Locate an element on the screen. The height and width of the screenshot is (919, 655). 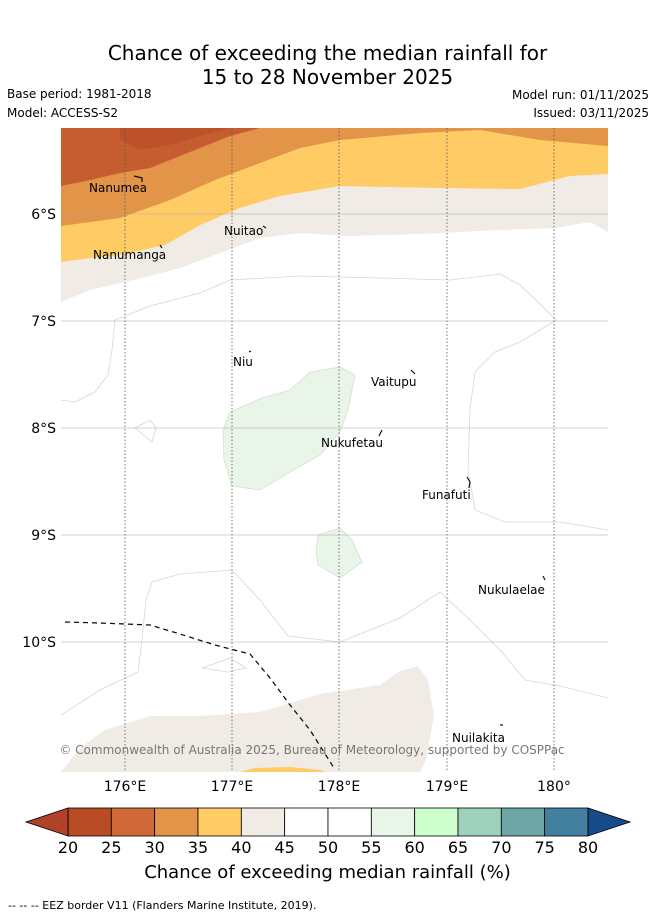
lat-label: 7°S is located at coordinates (43, 322).